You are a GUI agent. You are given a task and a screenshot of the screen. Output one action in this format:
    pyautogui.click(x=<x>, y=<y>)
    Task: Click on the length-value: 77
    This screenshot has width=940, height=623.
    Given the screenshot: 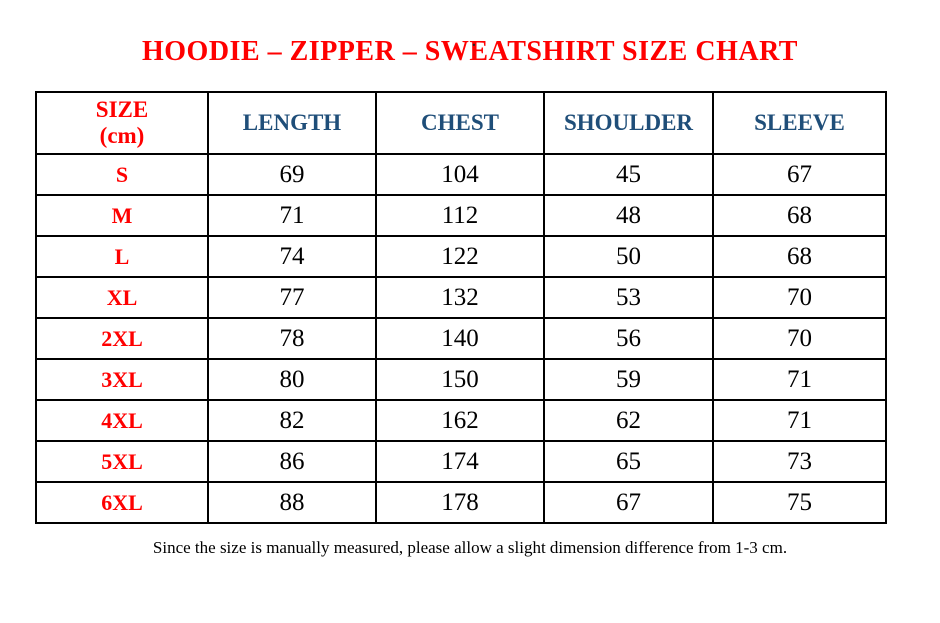 What is the action you would take?
    pyautogui.click(x=292, y=298)
    